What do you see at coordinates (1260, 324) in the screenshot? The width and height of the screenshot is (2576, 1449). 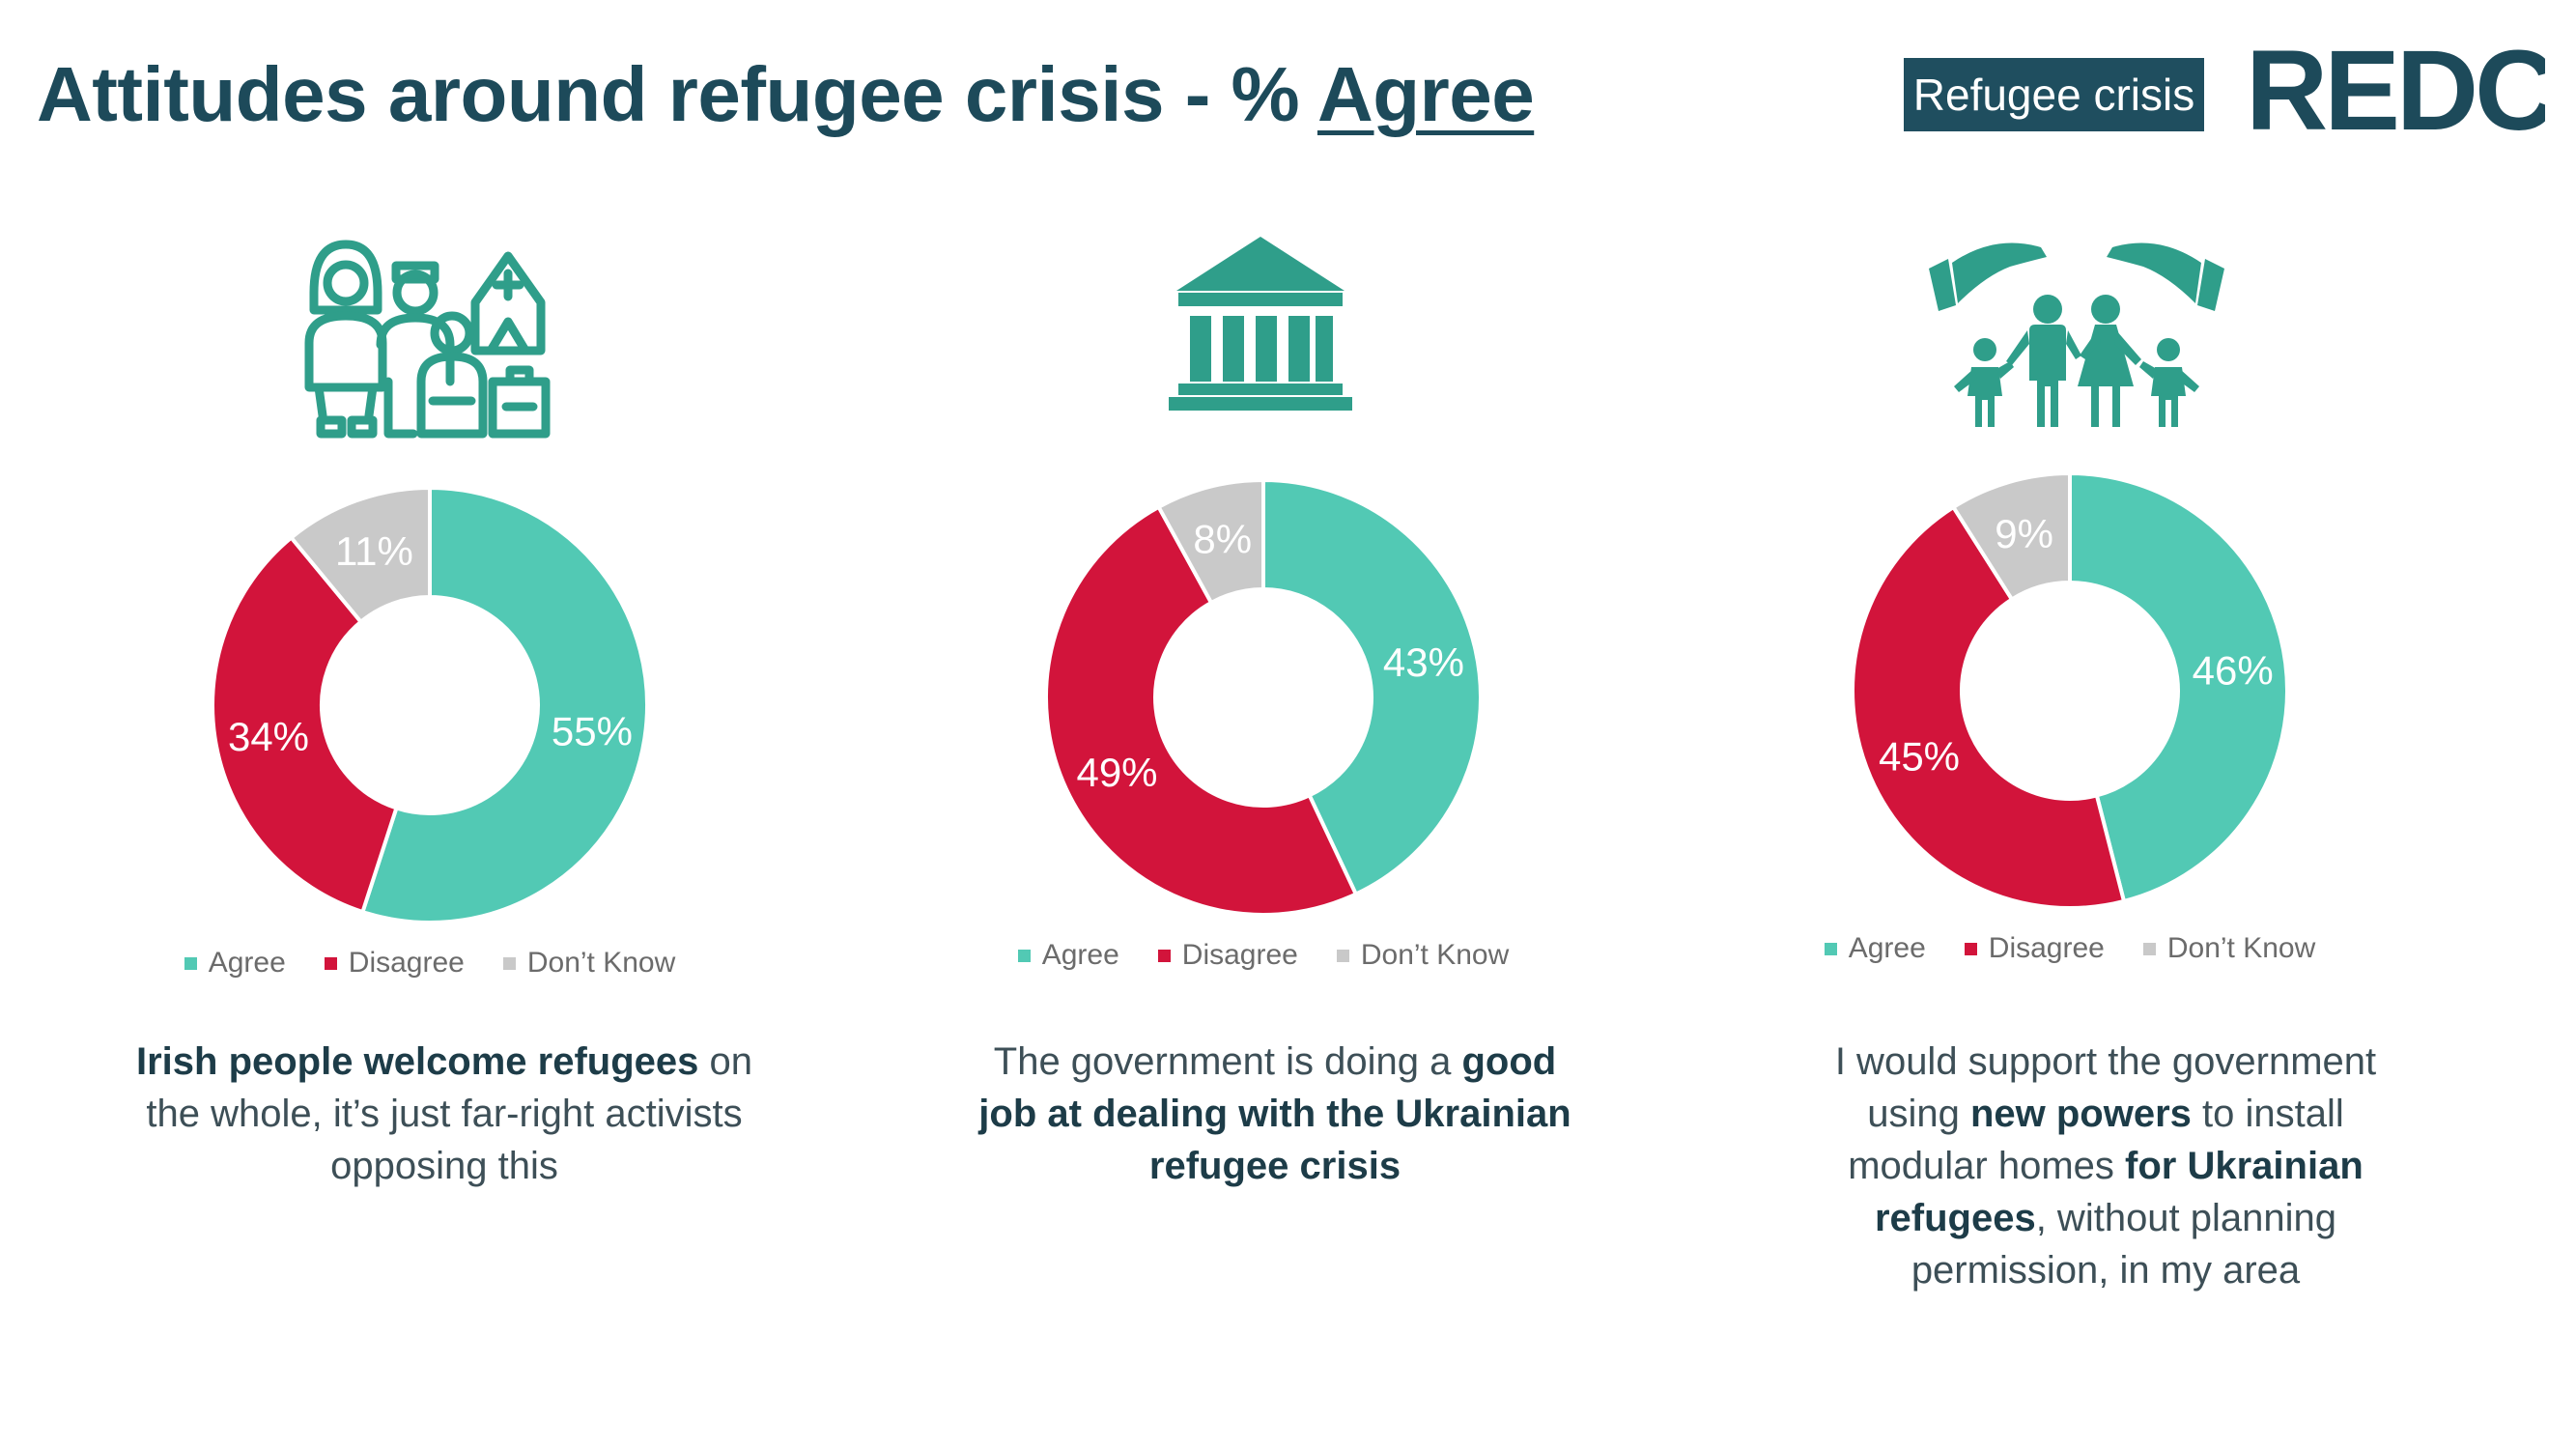 I see `government-building-icon` at bounding box center [1260, 324].